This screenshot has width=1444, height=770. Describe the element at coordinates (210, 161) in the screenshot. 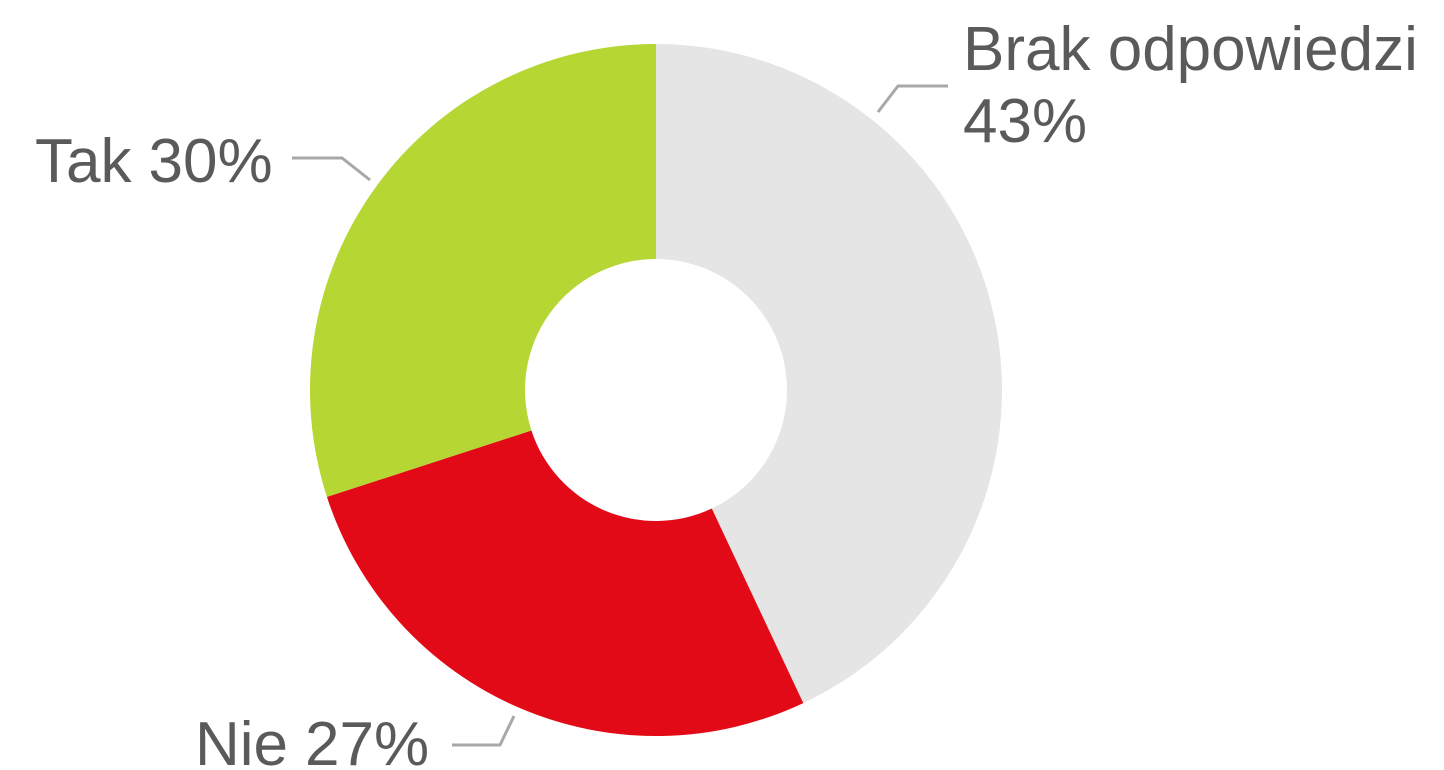

I see `value-label: 30%` at that location.